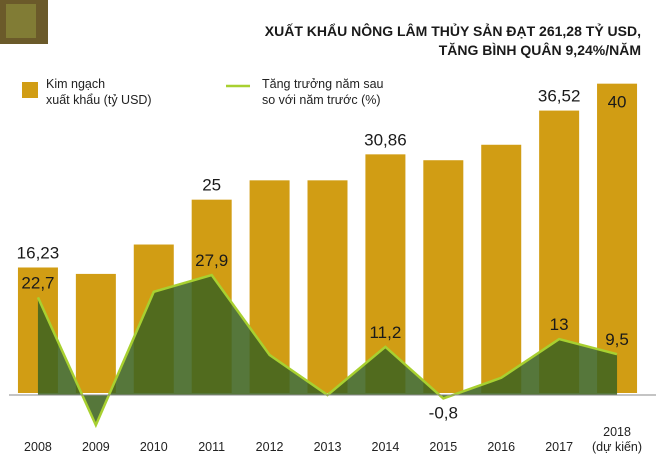  What do you see at coordinates (153, 447) in the screenshot?
I see `x-tick-label: 2010` at bounding box center [153, 447].